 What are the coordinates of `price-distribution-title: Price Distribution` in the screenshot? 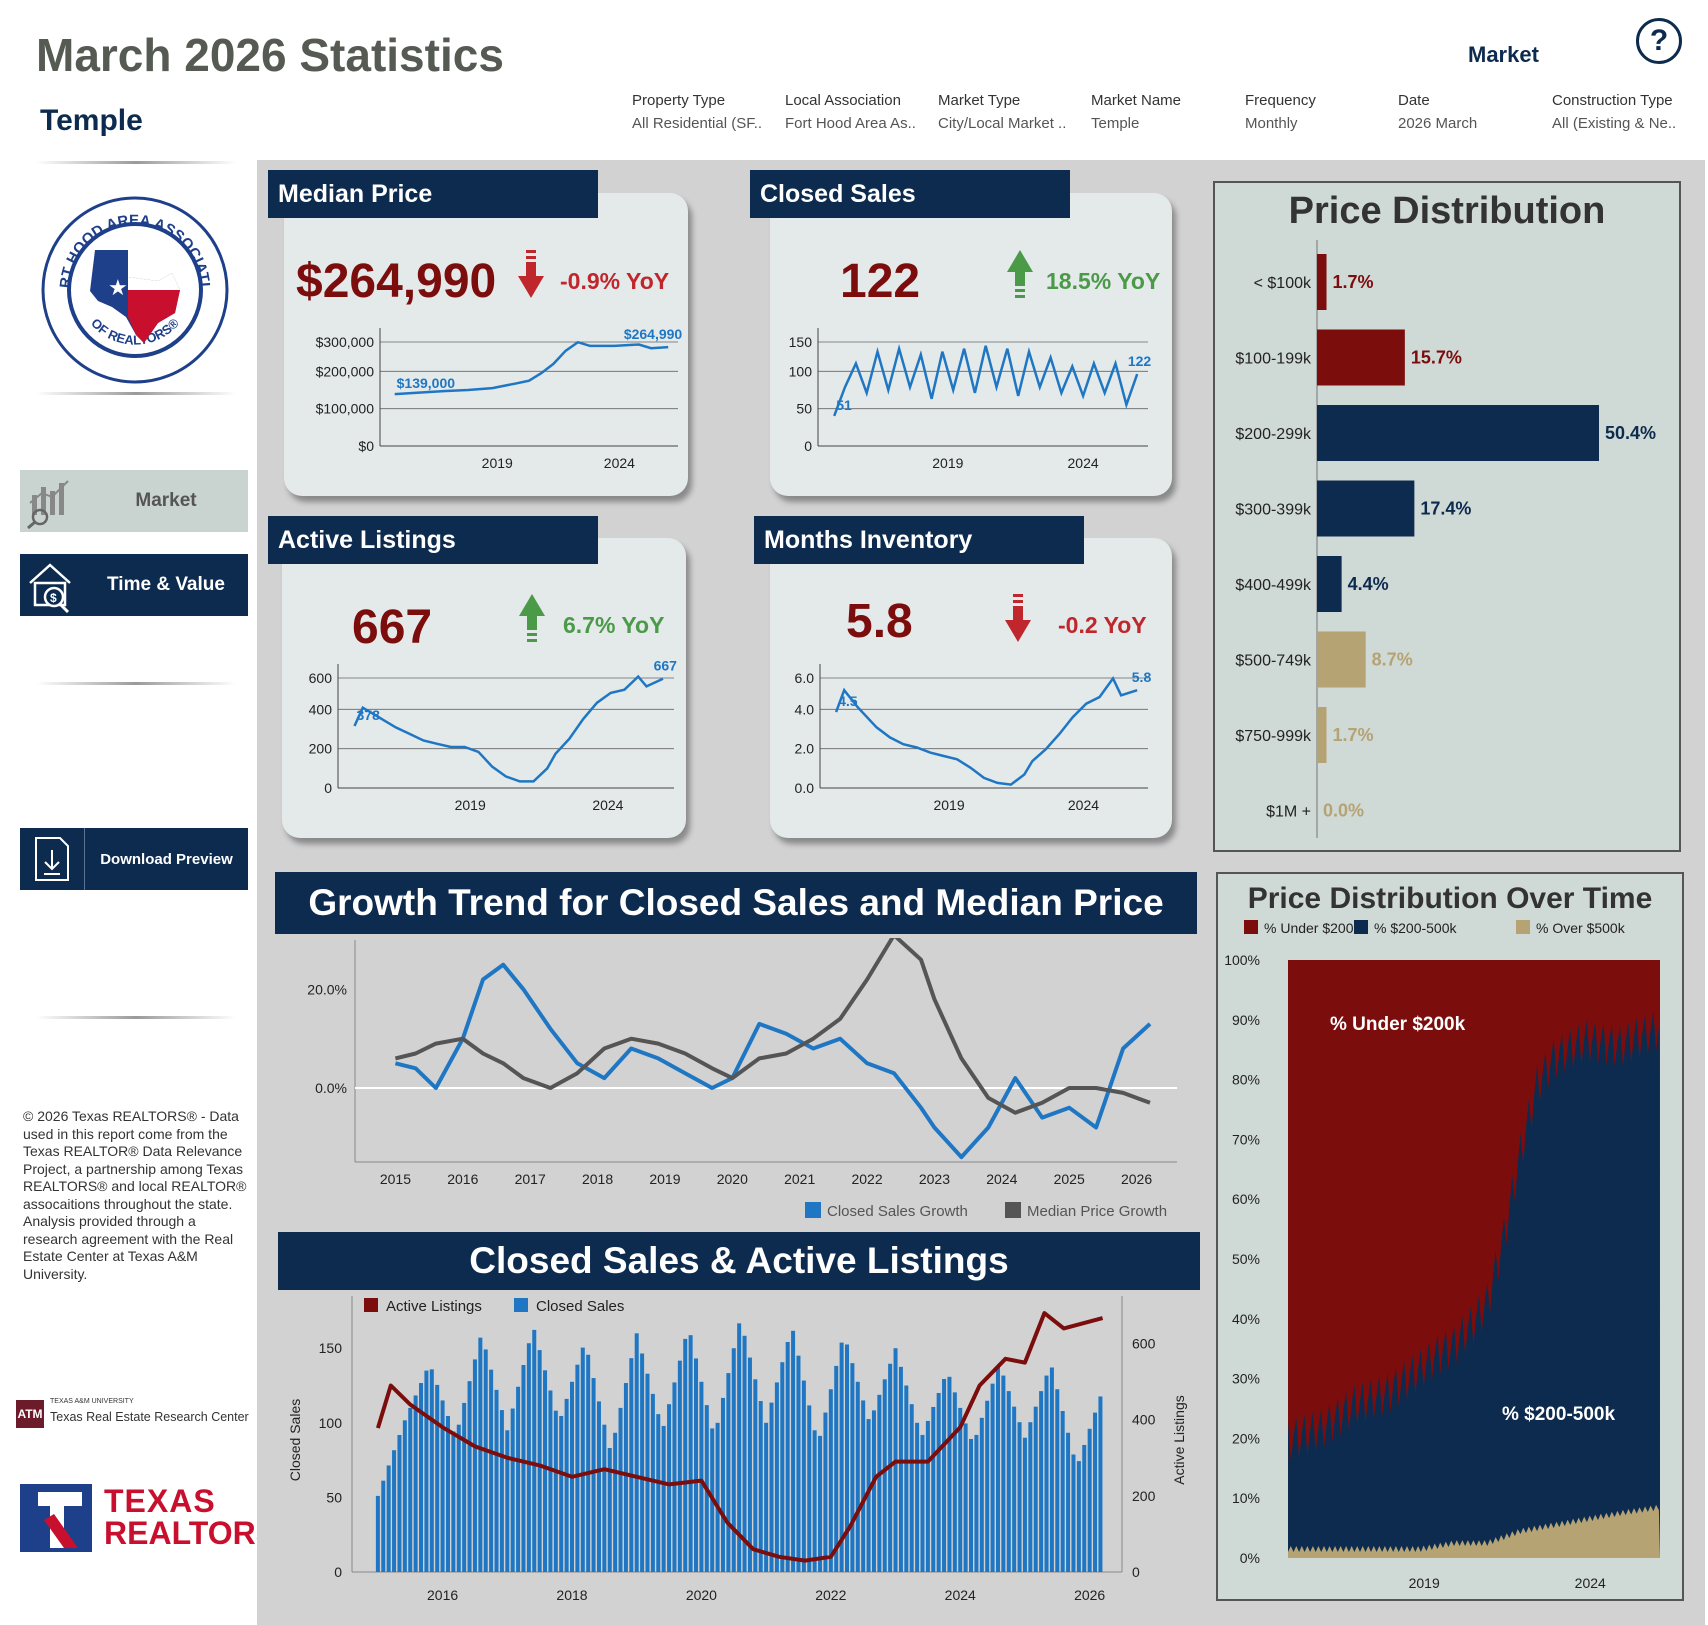 It's located at (1447, 211).